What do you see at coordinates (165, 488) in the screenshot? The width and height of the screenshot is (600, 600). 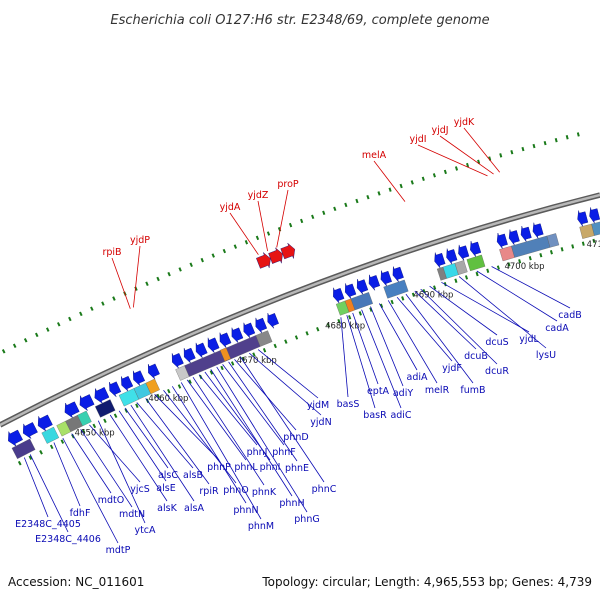 I see `lower-gene-label: alsE` at bounding box center [165, 488].